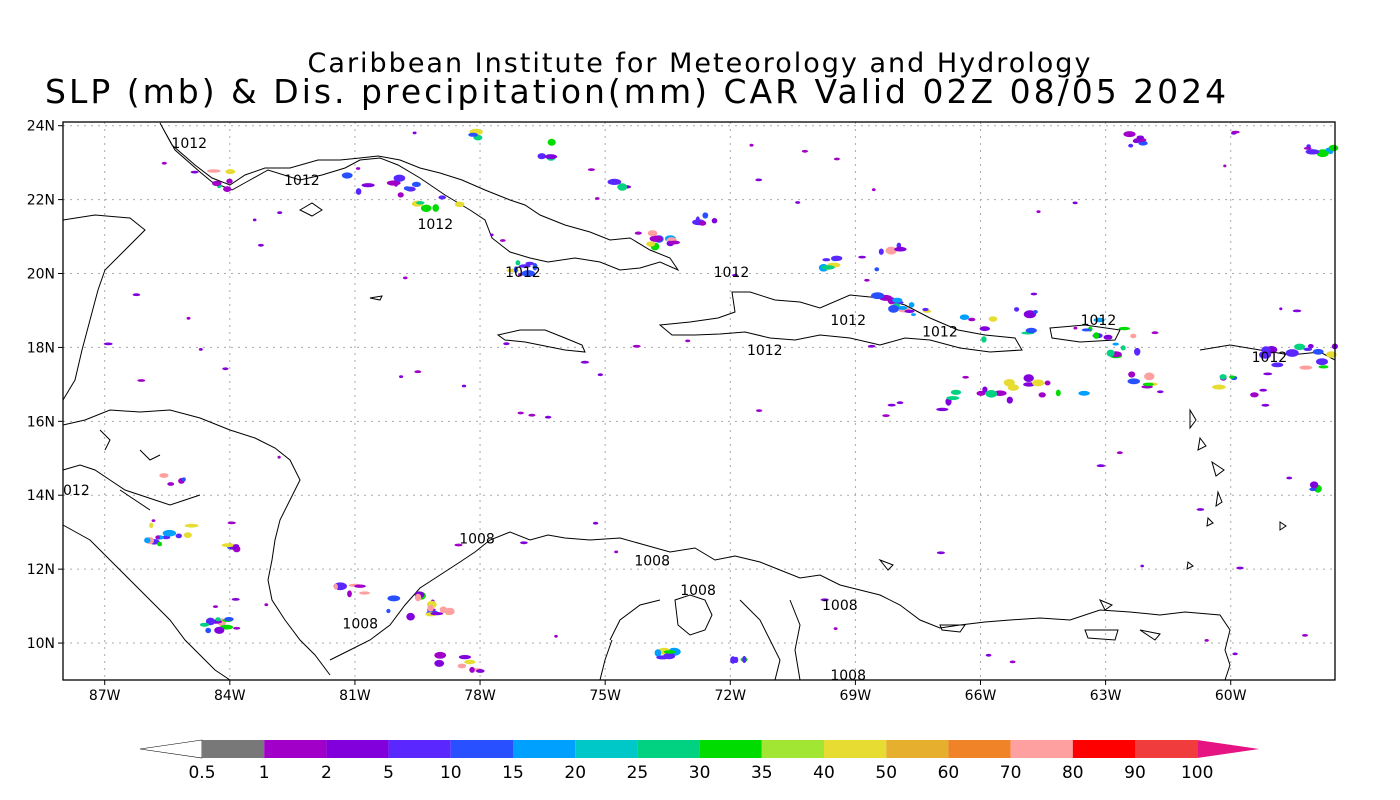 Image resolution: width=1400 pixels, height=800 pixels. I want to click on tick-label-lon: 69W, so click(856, 696).